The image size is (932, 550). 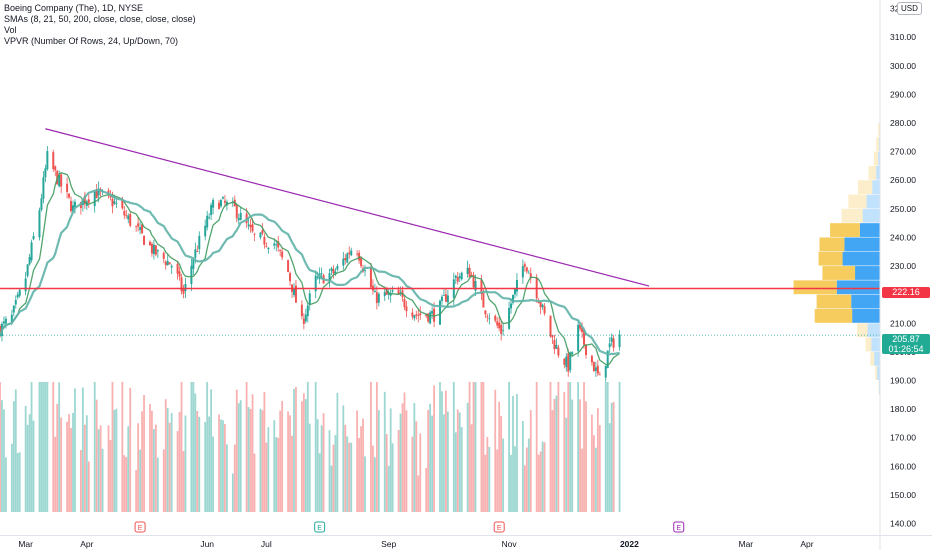 What do you see at coordinates (903, 37) in the screenshot?
I see `price-tick-label: 310.00` at bounding box center [903, 37].